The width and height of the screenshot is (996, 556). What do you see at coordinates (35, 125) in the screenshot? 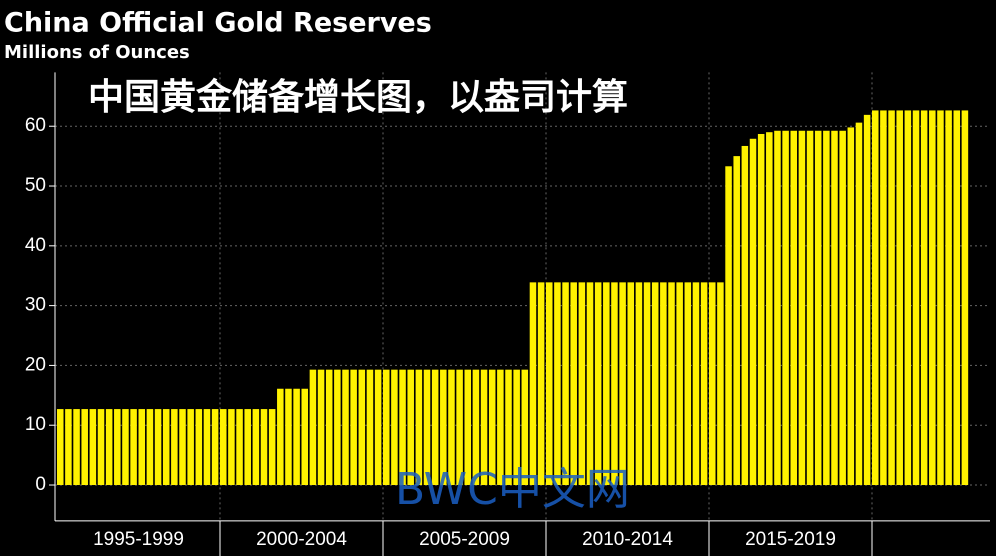
I see `y-tick-label: 60` at bounding box center [35, 125].